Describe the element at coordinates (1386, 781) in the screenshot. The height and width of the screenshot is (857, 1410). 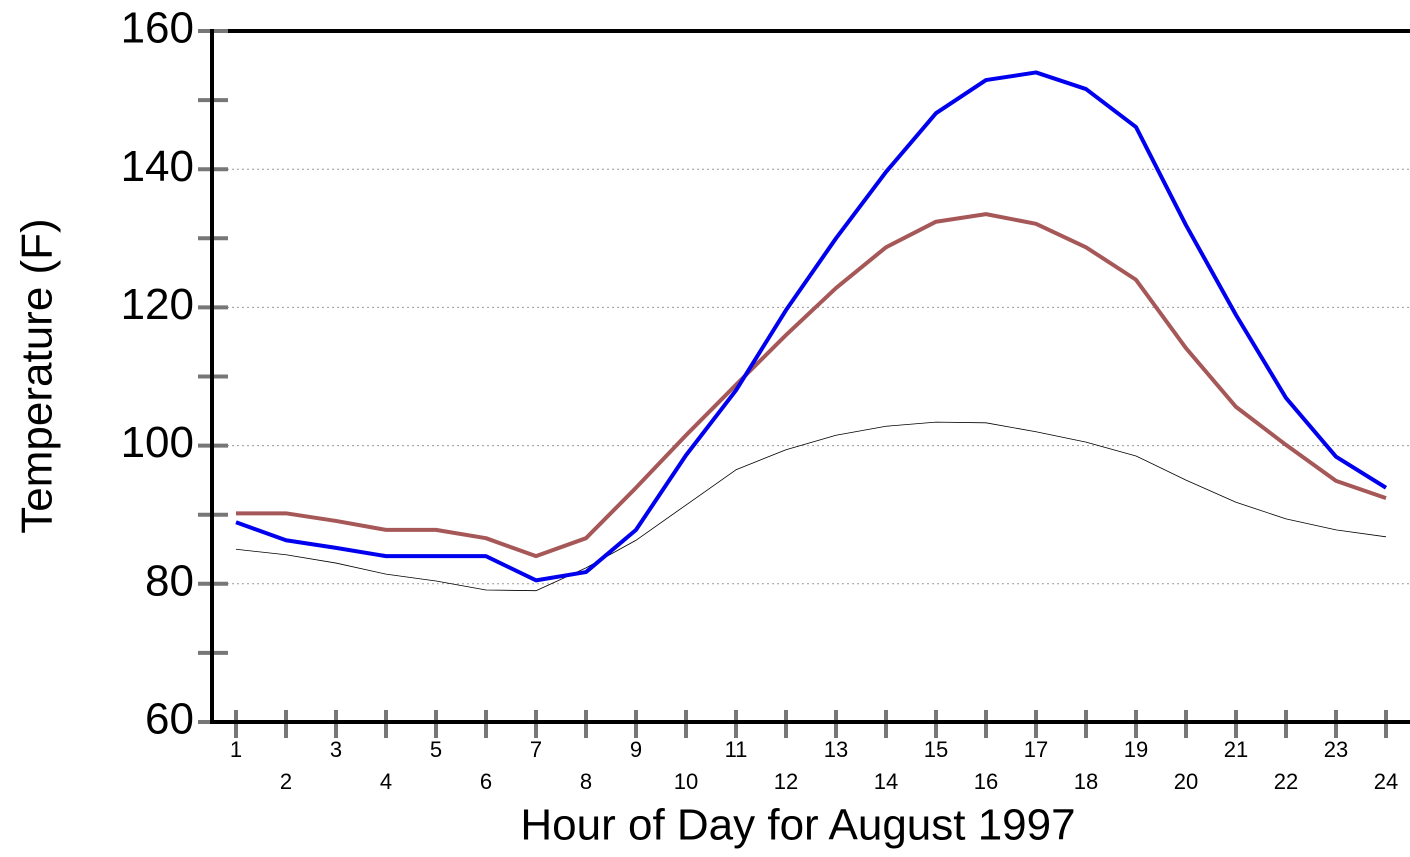
I see `x-tick-label: 24` at that location.